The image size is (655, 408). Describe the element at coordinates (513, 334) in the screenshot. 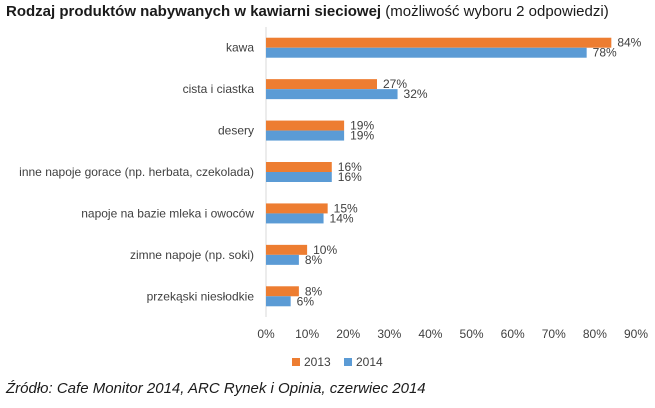

I see `x-tick-label: 60%` at that location.